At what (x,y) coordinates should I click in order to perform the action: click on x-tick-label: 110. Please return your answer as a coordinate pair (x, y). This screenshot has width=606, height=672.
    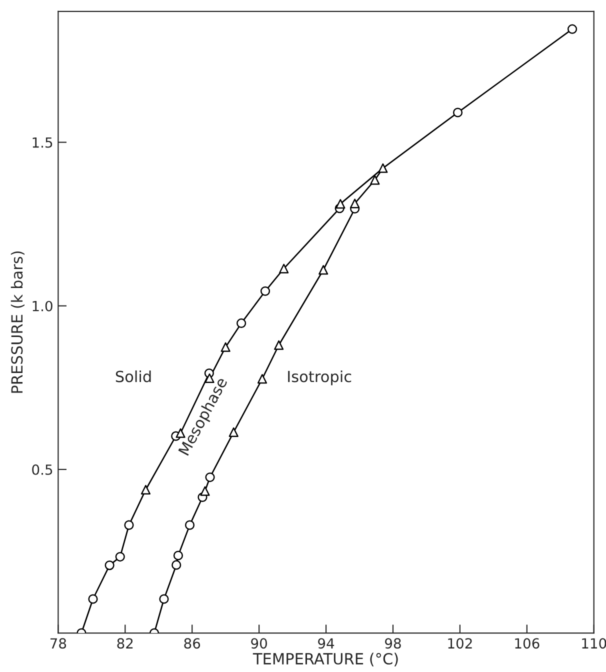
    Looking at the image, I should click on (594, 643).